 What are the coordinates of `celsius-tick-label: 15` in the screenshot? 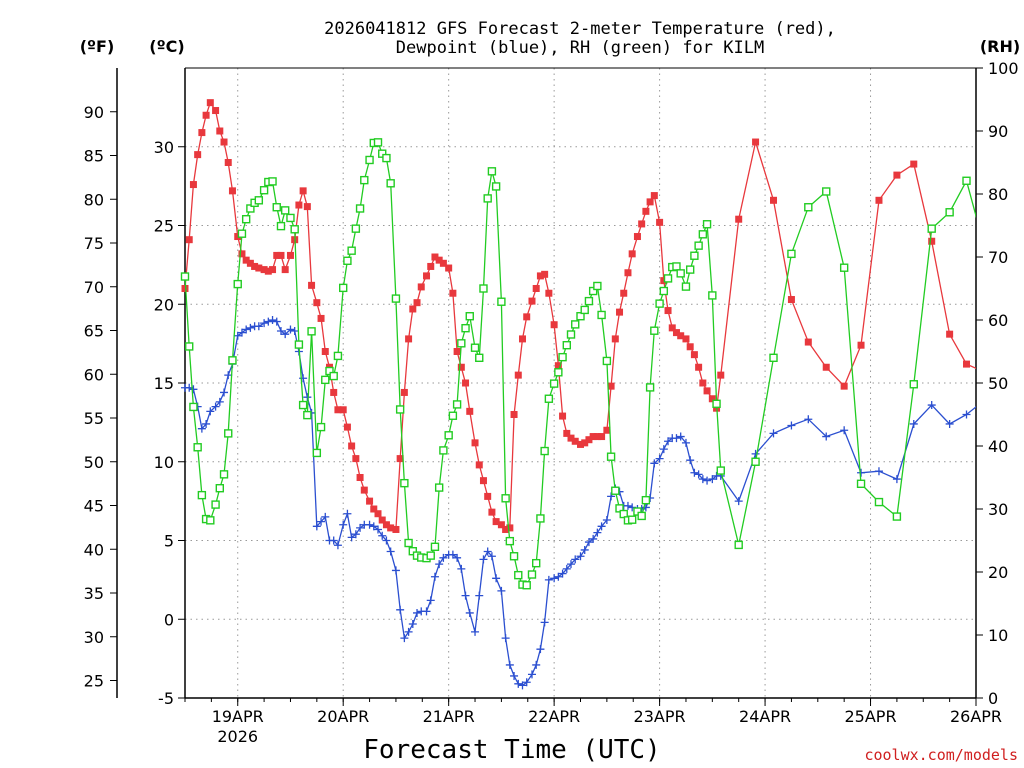 It's located at (164, 383).